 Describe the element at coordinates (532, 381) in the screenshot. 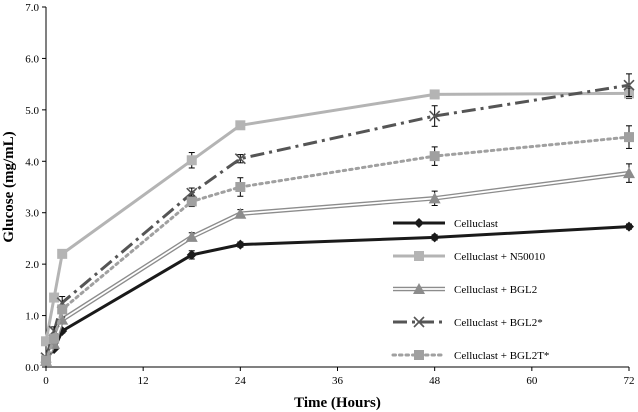

I see `x-tick-label: 60` at that location.